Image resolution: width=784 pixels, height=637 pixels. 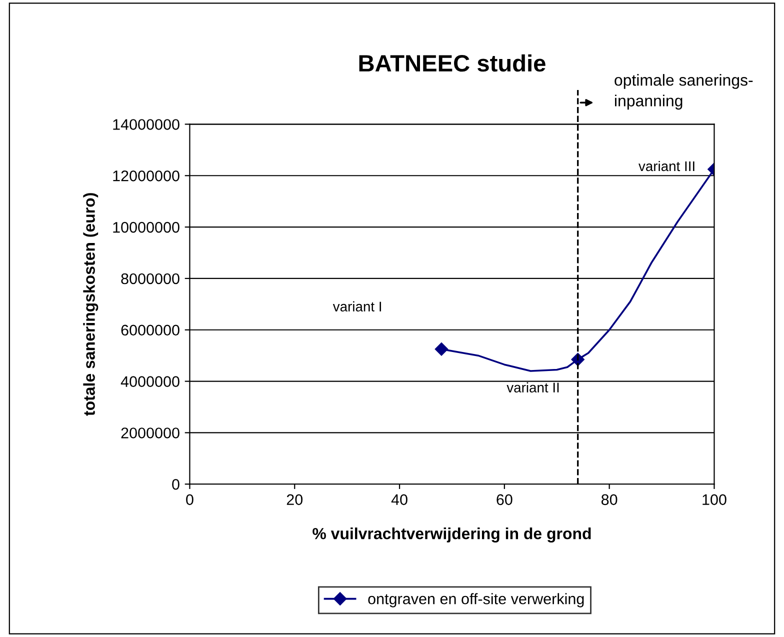 I want to click on x-tick-label: 80, so click(x=609, y=500).